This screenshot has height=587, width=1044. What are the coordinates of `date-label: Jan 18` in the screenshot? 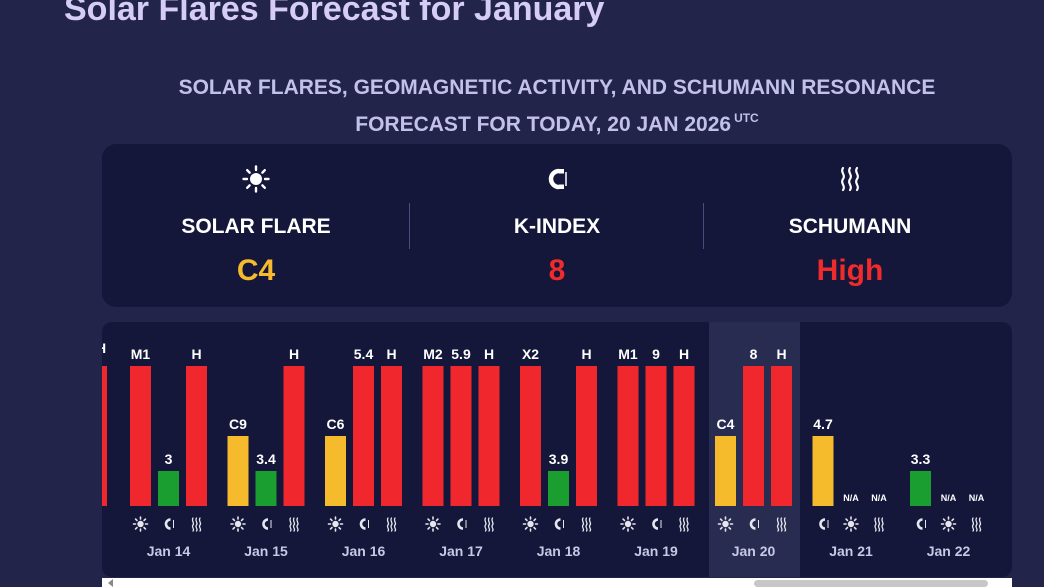 It's located at (559, 551).